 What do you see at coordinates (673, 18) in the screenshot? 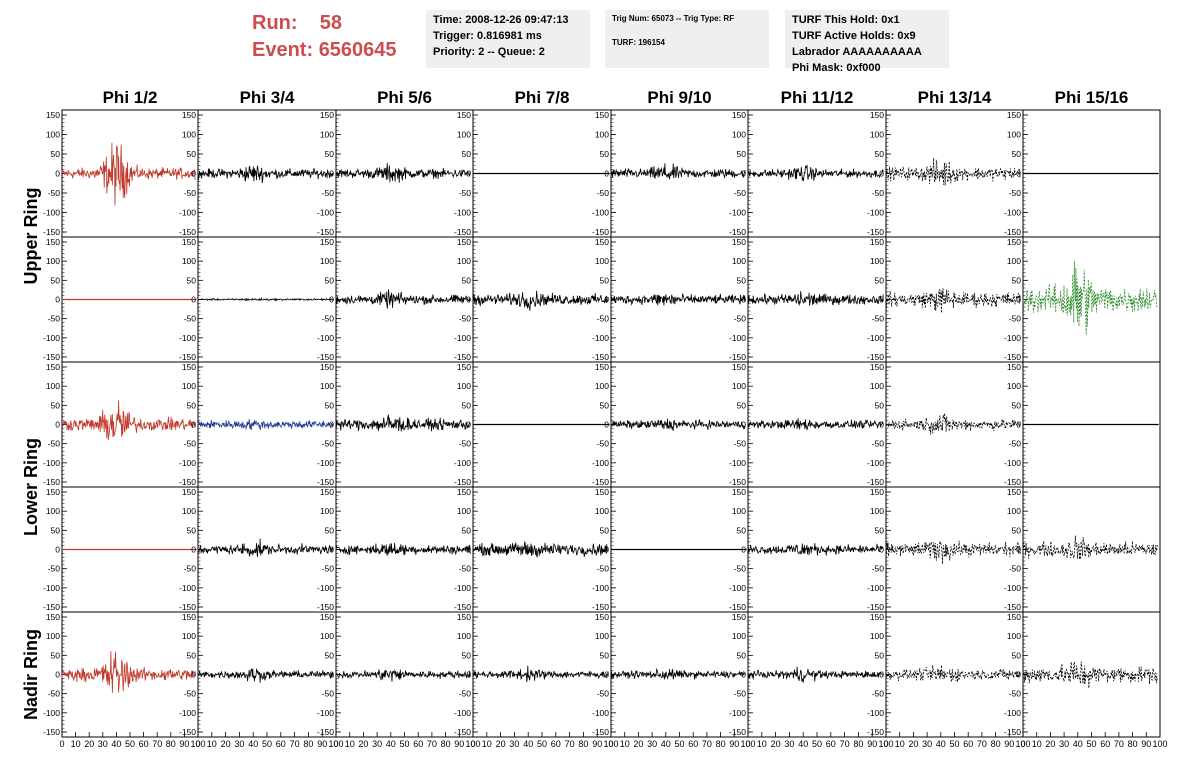
I see `trig-num-text: Trig Num: 65073 -- Trig Type: RF` at bounding box center [673, 18].